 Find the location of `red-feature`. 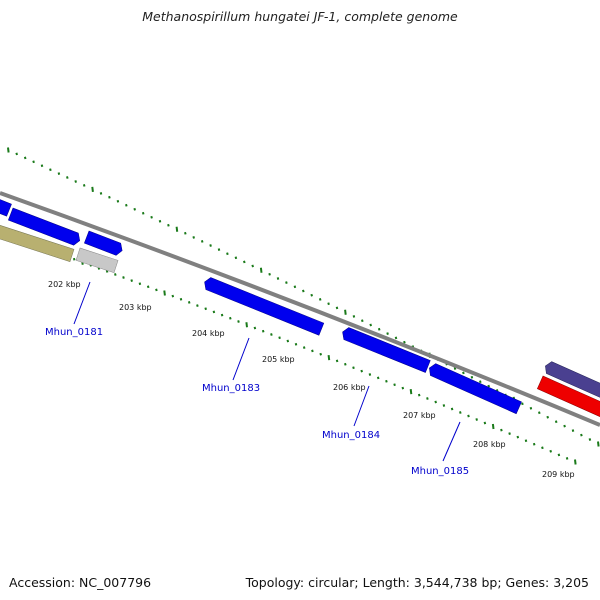

red-feature is located at coordinates (568, 398).